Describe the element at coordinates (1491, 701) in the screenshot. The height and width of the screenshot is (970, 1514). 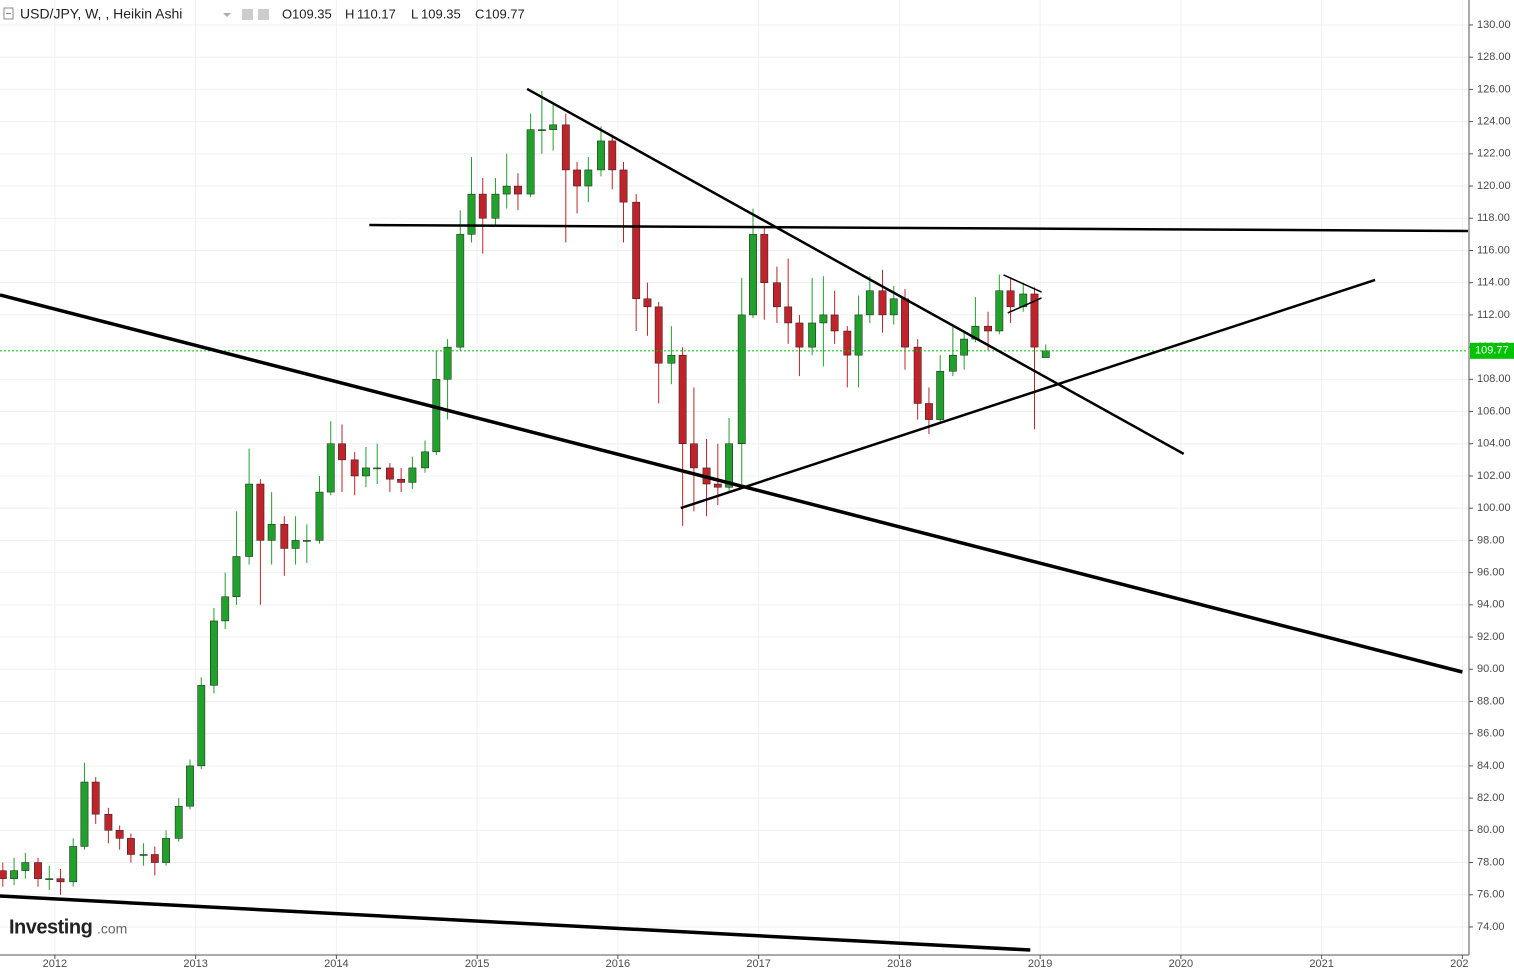
I see `y-tick-label: 88.00` at that location.